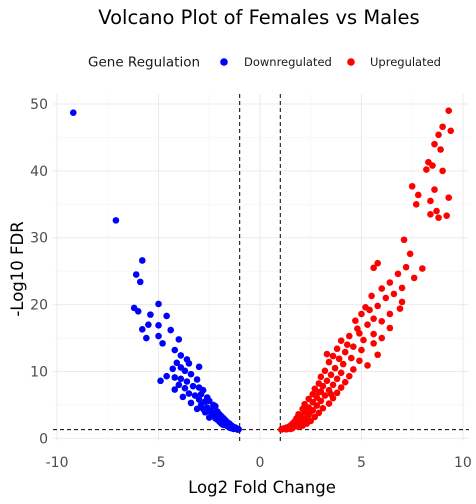 The height and width of the screenshot is (504, 476). What do you see at coordinates (57, 463) in the screenshot?
I see `x-tick-label: -10` at bounding box center [57, 463].